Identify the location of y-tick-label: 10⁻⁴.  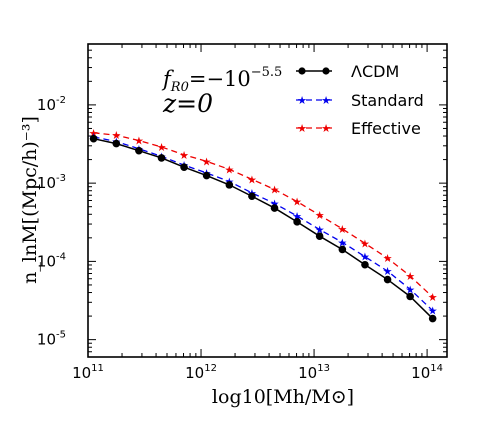
(51, 260).